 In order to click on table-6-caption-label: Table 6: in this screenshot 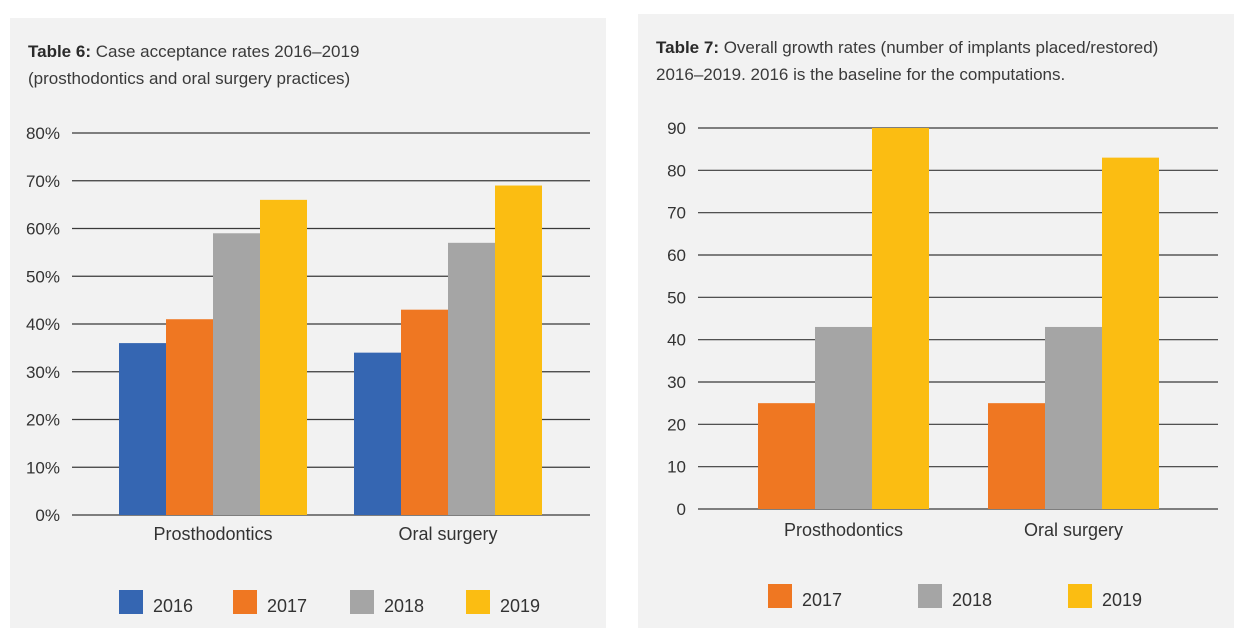, I will do `click(59, 51)`.